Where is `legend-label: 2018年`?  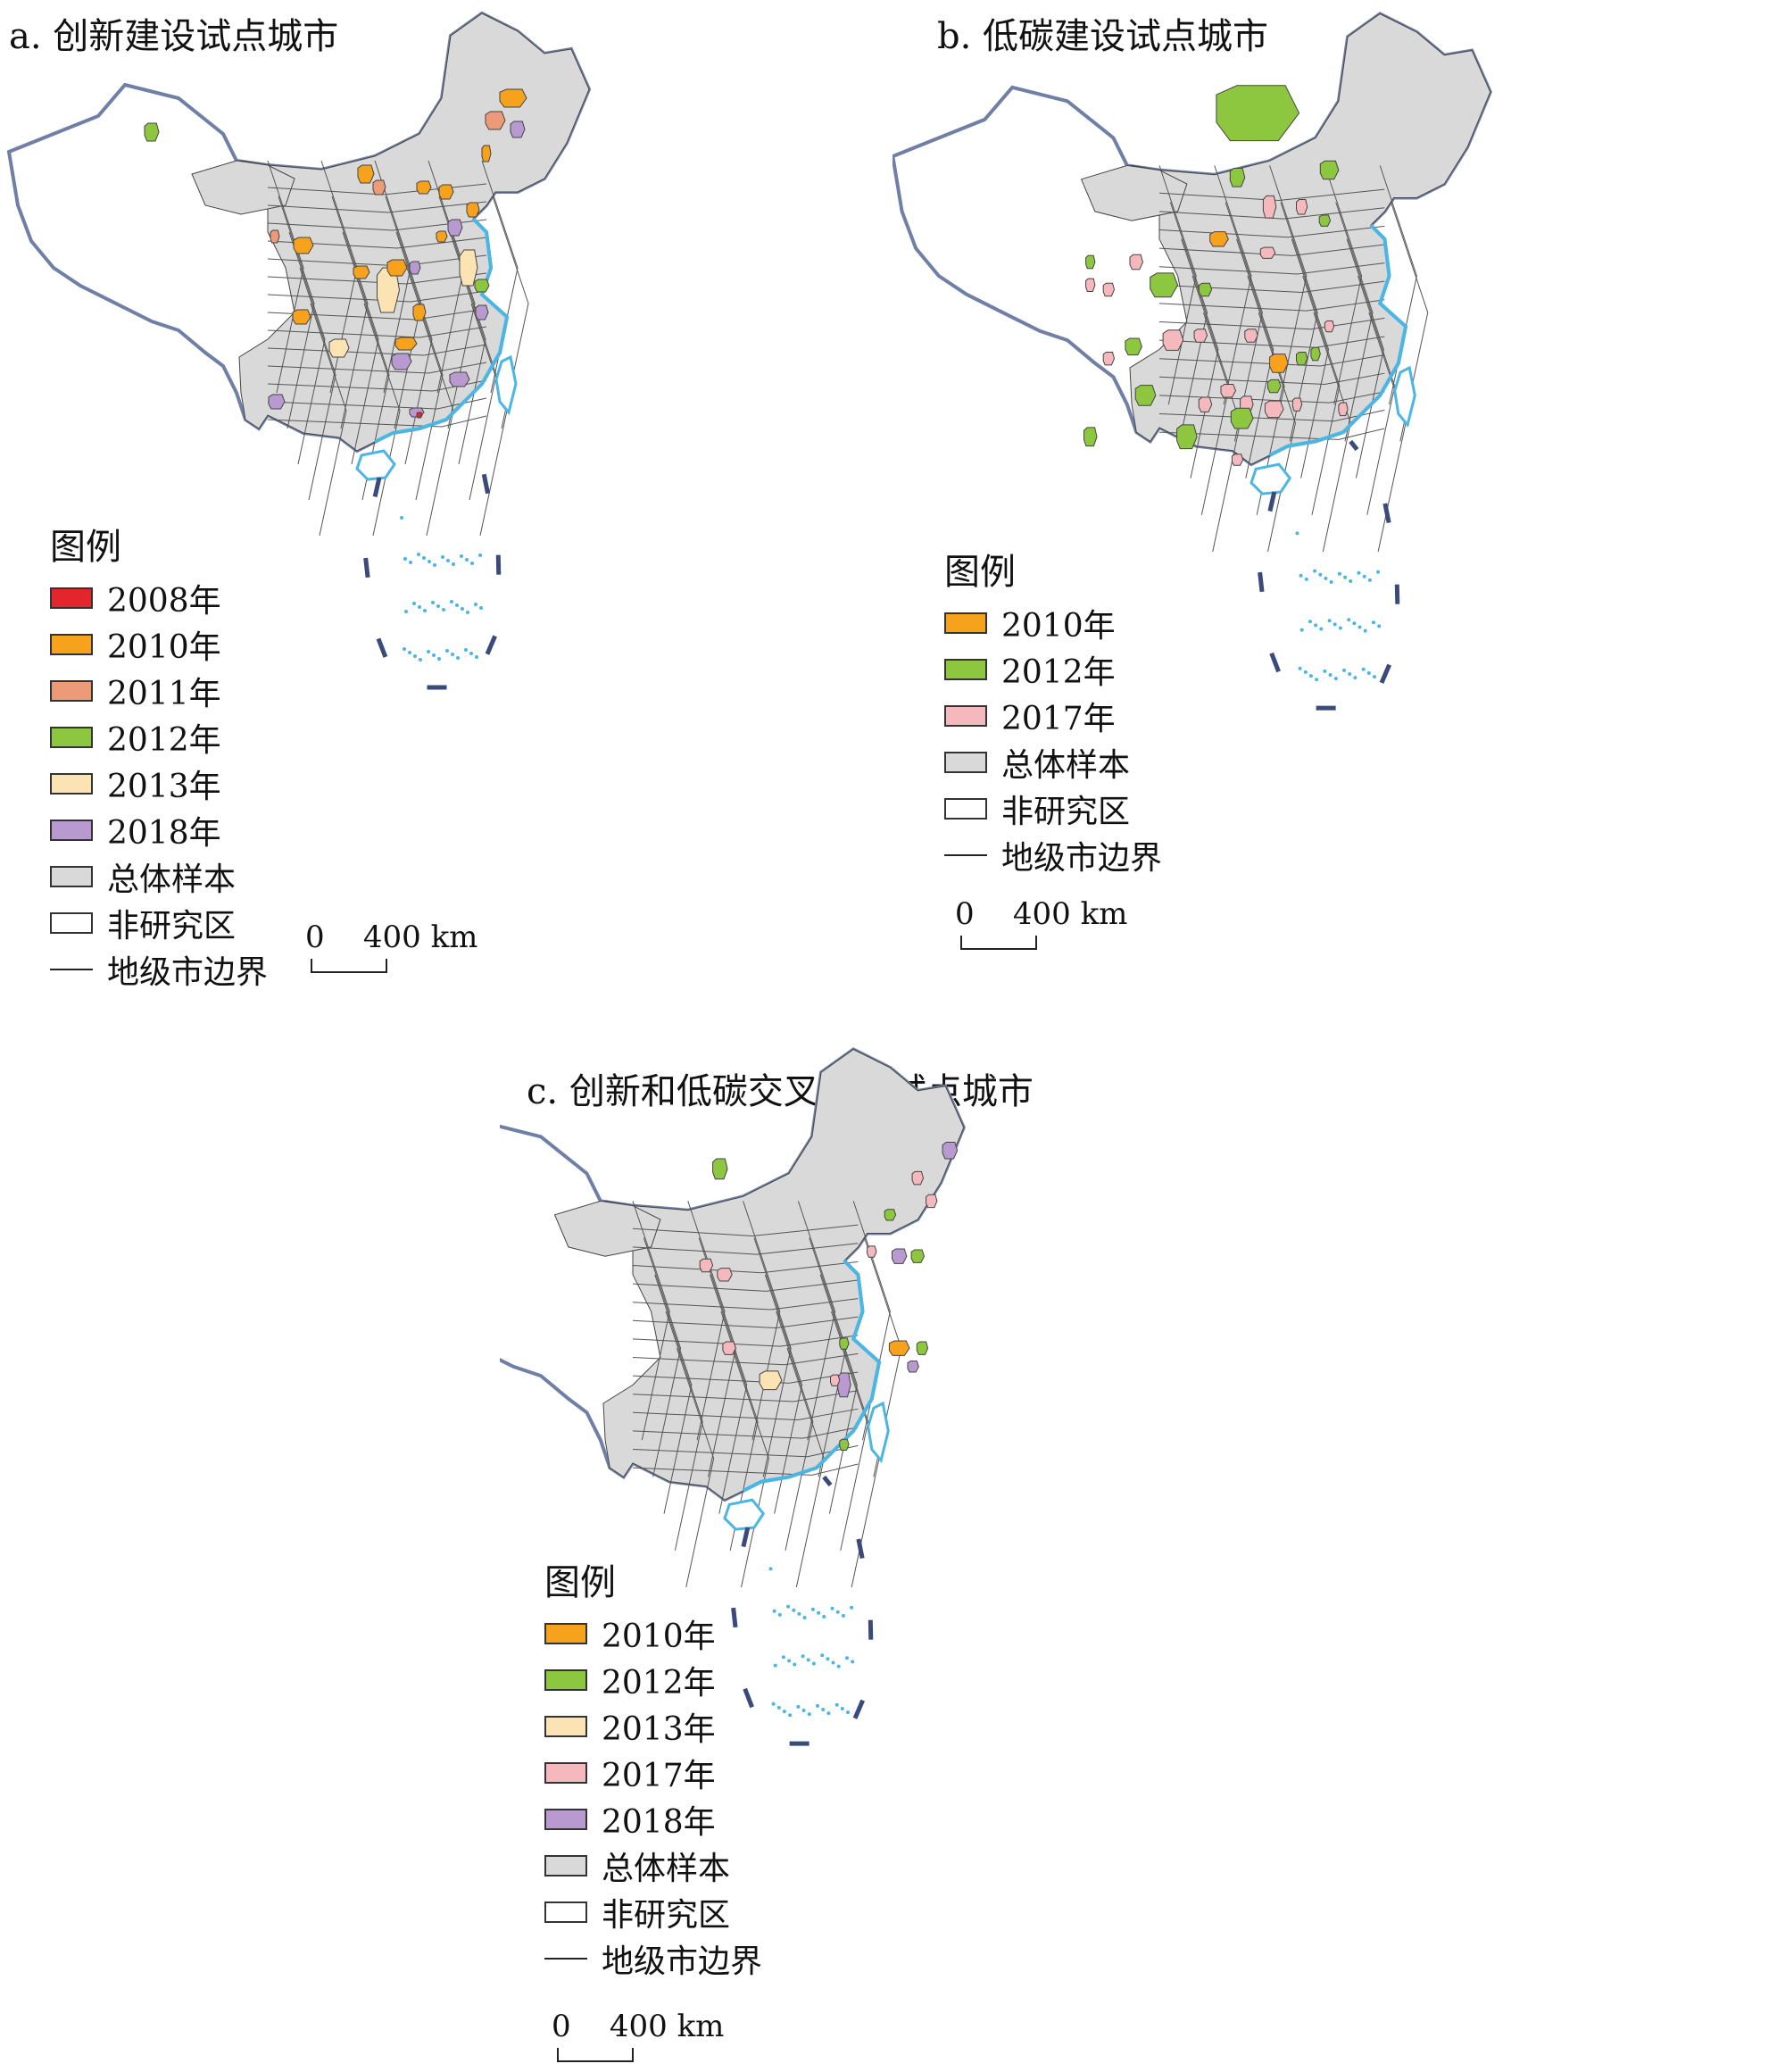 legend-label: 2018年 is located at coordinates (659, 1822).